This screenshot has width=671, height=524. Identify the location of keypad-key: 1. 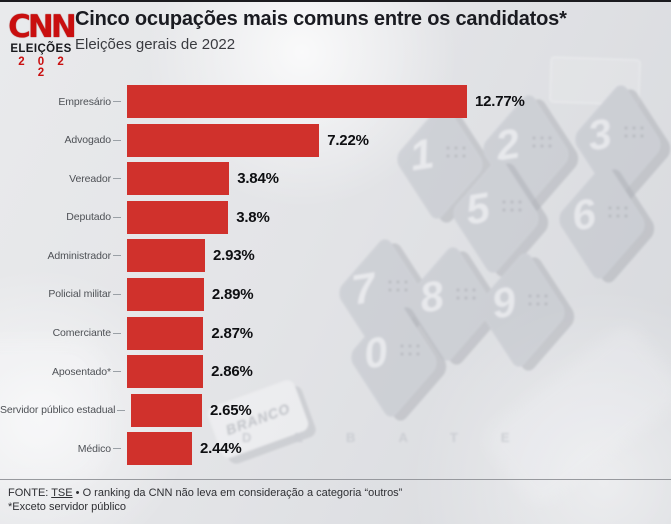
(440, 162).